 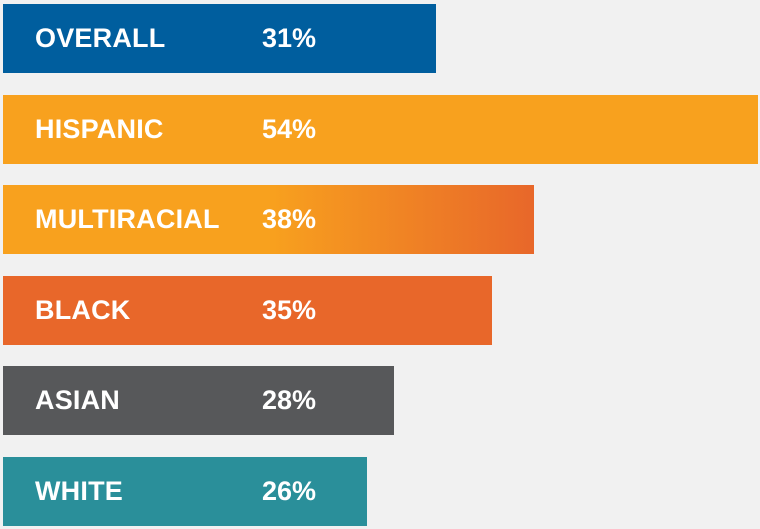 What do you see at coordinates (219, 38) in the screenshot?
I see `bar-overall` at bounding box center [219, 38].